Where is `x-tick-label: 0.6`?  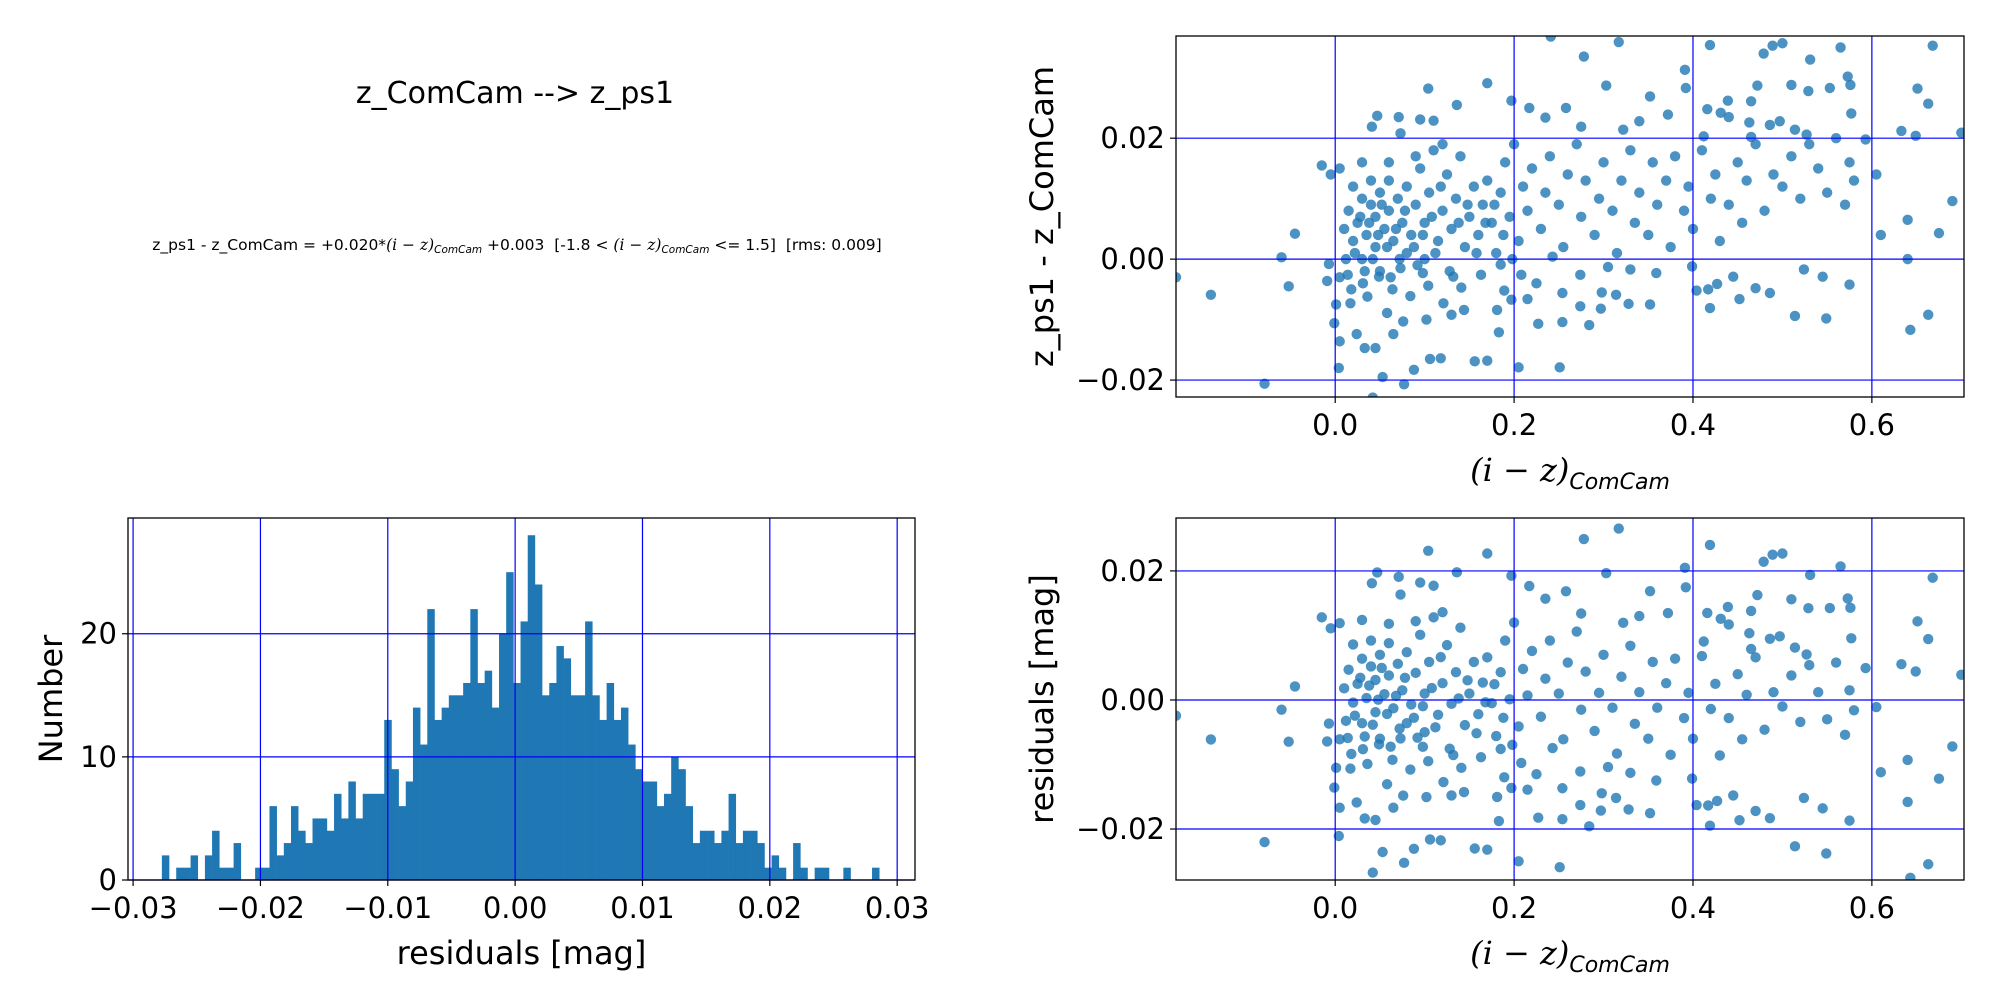
x-tick-label: 0.6 is located at coordinates (1872, 425).